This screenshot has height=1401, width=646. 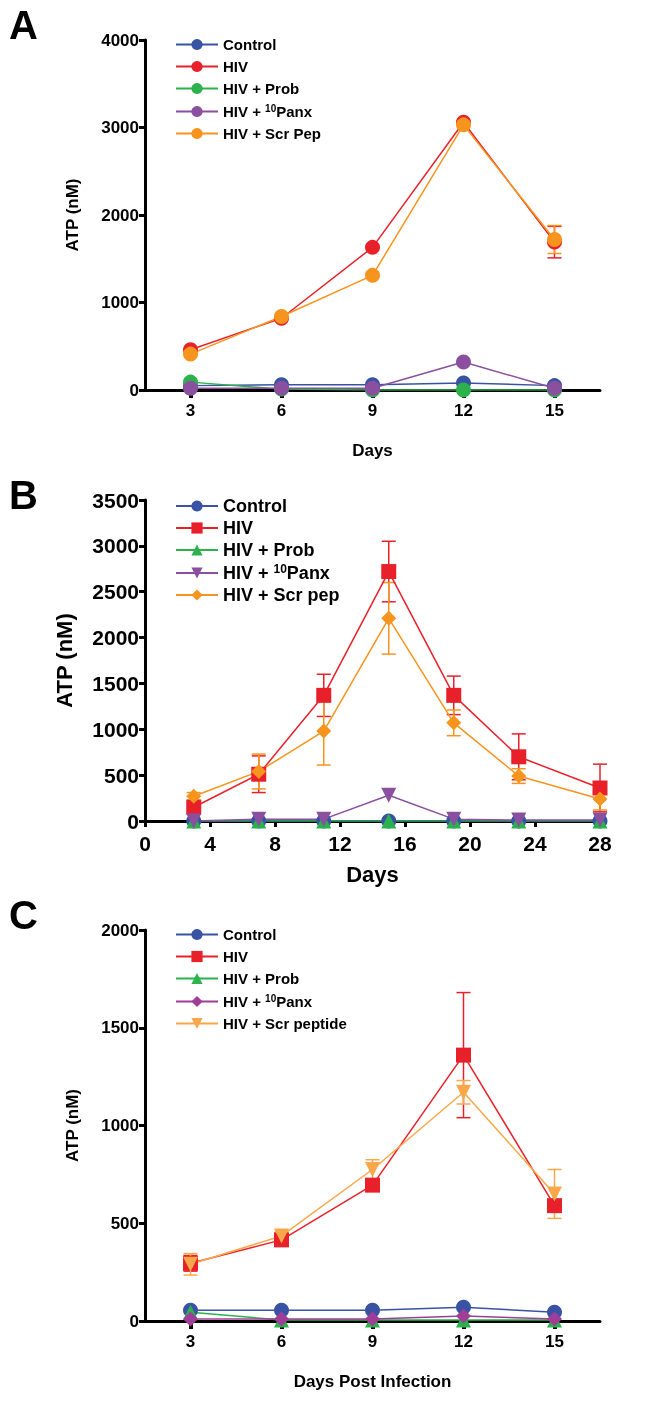 What do you see at coordinates (23, 495) in the screenshot?
I see `chart-title: B` at bounding box center [23, 495].